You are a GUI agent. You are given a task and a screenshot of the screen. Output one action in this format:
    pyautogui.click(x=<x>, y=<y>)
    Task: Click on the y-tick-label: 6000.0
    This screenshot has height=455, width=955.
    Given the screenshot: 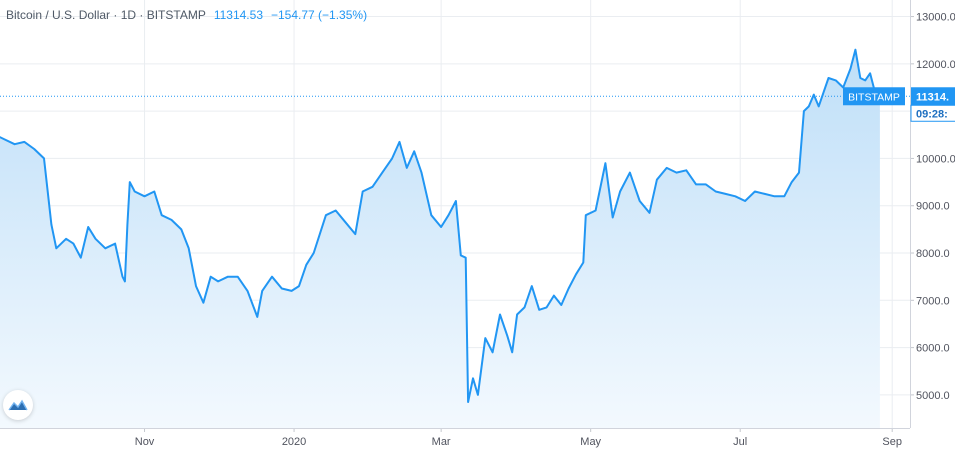 What is the action you would take?
    pyautogui.click(x=933, y=349)
    